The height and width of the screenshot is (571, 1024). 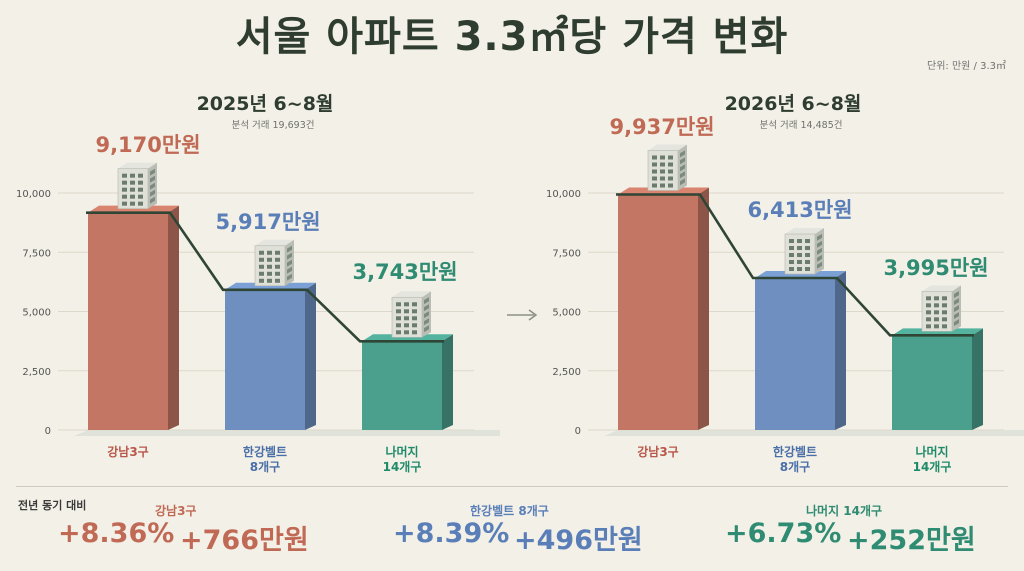 What do you see at coordinates (799, 210) in the screenshot?
I see `value-label: 6,413만원` at bounding box center [799, 210].